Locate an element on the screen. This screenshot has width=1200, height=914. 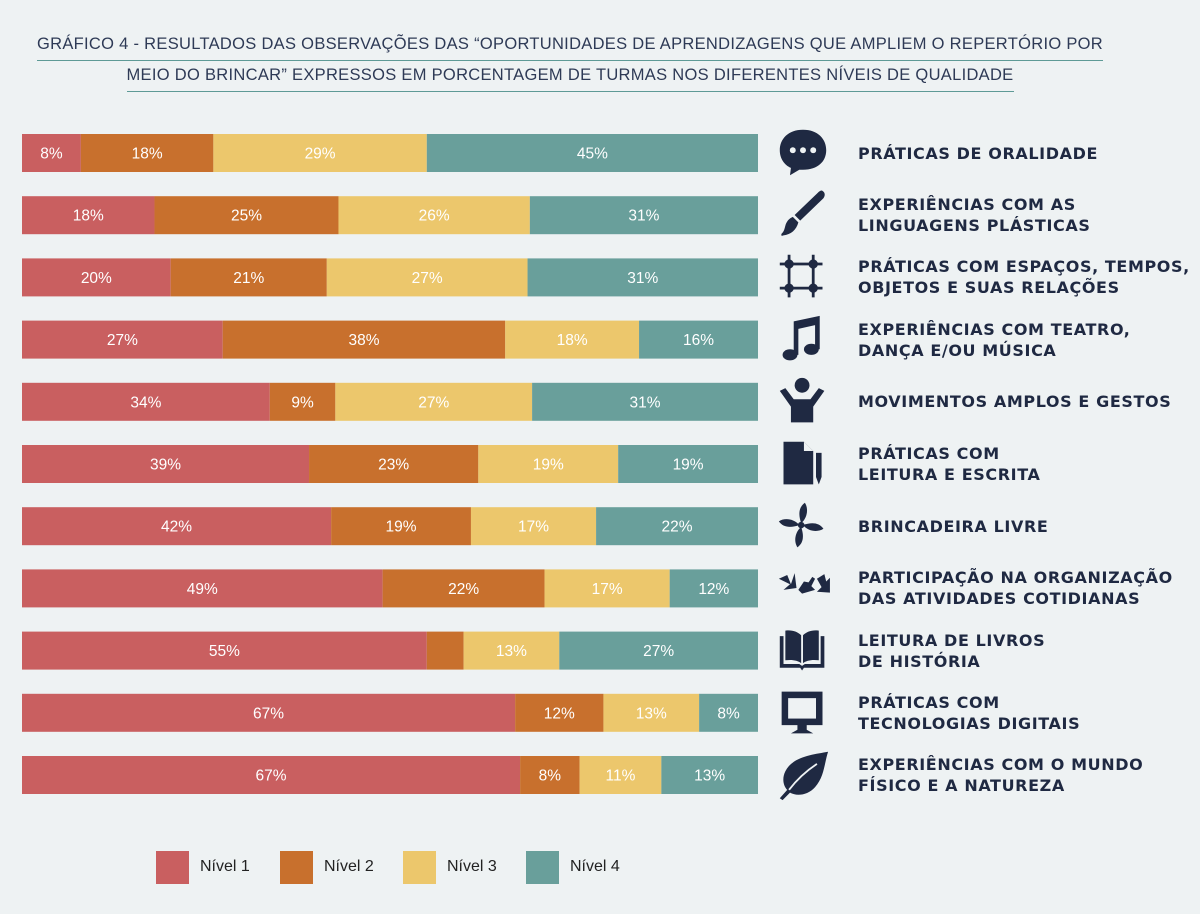
data-label-row-4-nivel-4: 16% is located at coordinates (698, 340).